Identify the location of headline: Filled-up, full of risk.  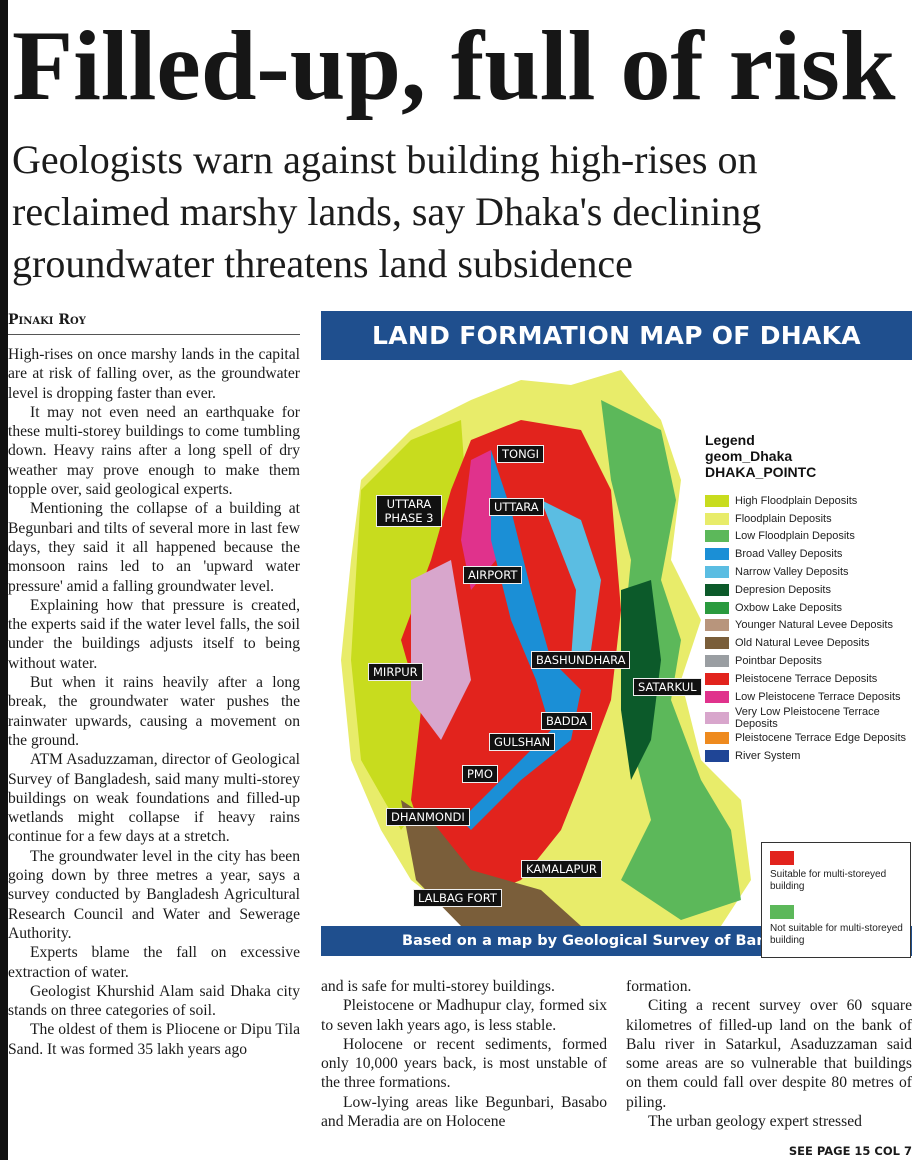
(454, 65).